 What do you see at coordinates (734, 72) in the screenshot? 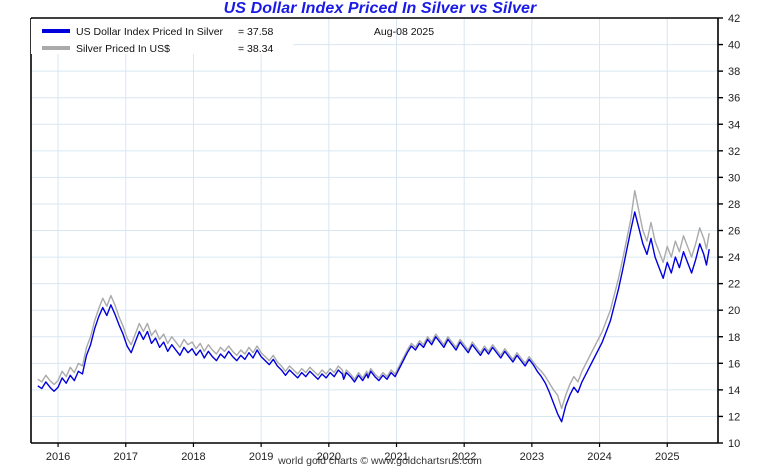
I see `y-tick-label: 38` at bounding box center [734, 72].